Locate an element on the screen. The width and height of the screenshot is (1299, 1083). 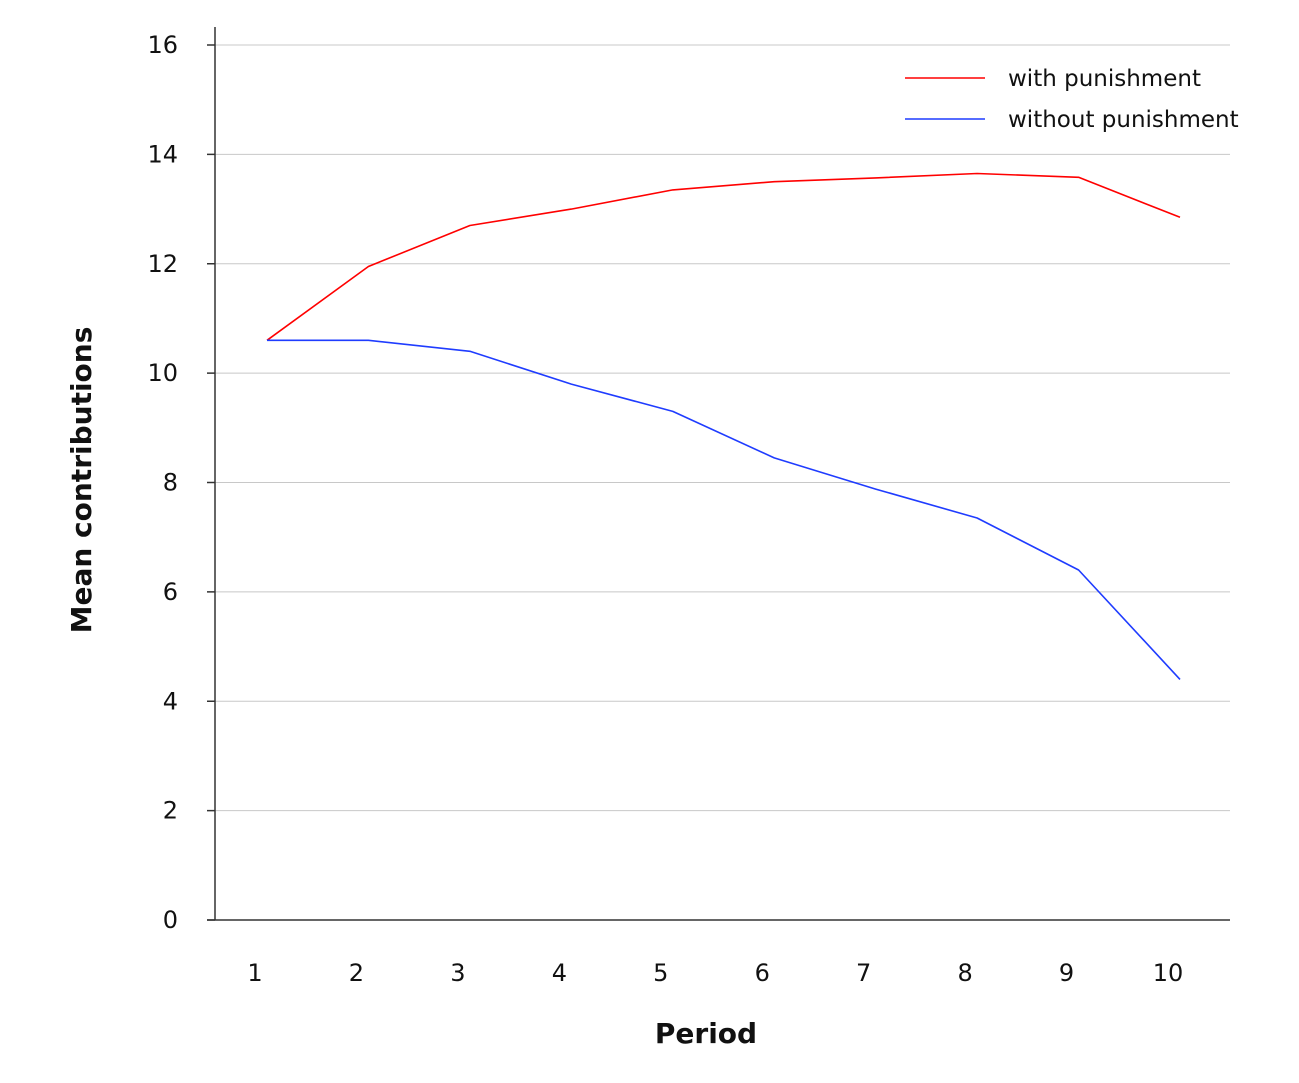
x-tick-label: 9 is located at coordinates (1066, 973).